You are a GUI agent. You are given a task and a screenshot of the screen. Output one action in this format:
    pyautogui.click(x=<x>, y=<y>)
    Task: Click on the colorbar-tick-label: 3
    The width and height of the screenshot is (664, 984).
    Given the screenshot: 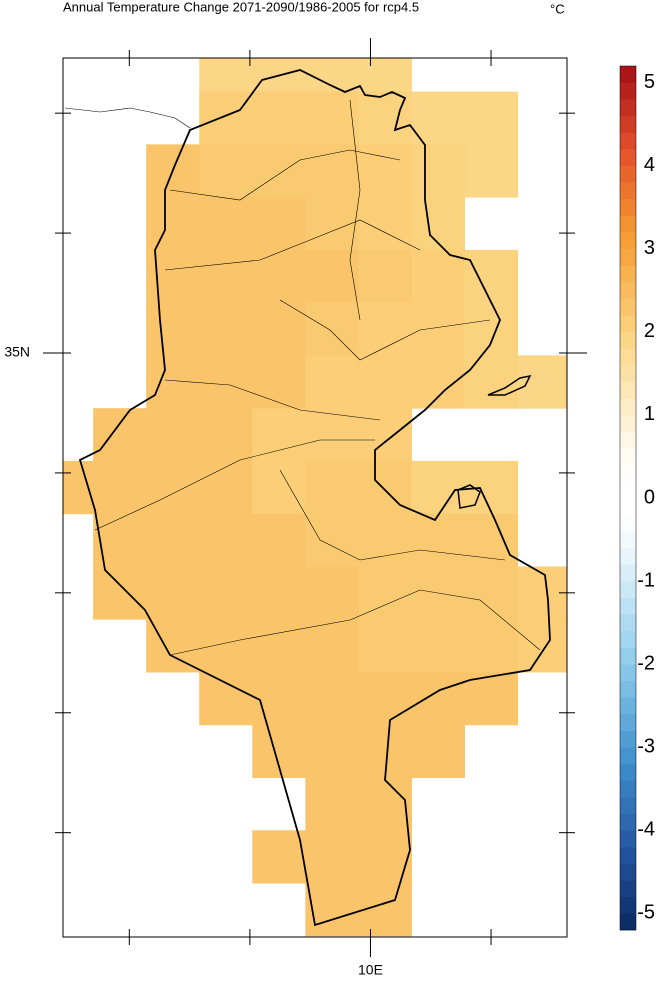 What is the action you would take?
    pyautogui.click(x=649, y=248)
    